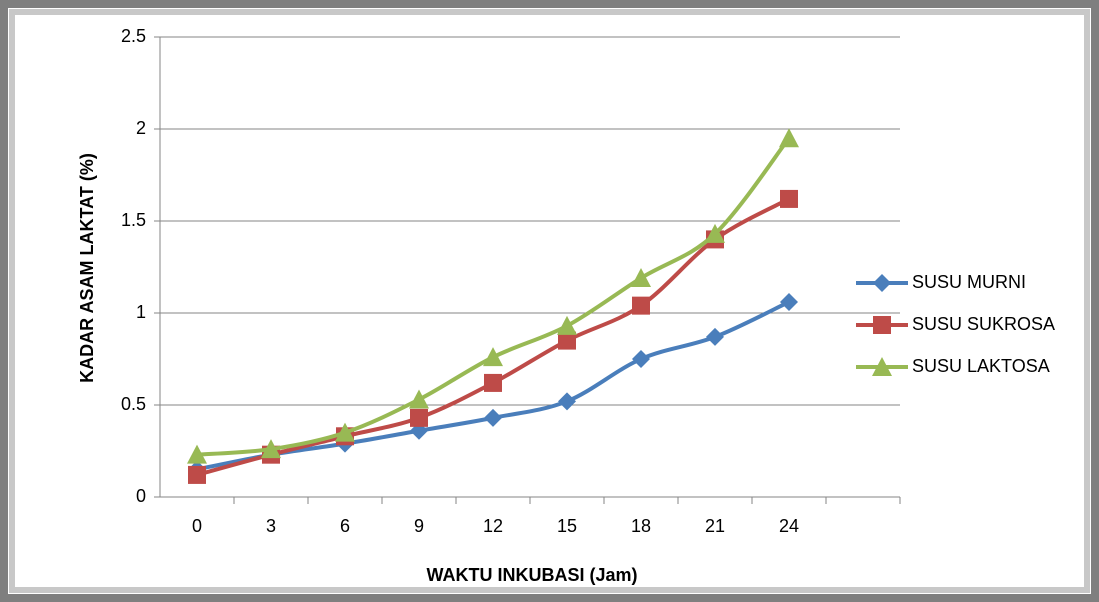 Image resolution: width=1099 pixels, height=602 pixels. What do you see at coordinates (141, 312) in the screenshot?
I see `y-tick-label: 1` at bounding box center [141, 312].